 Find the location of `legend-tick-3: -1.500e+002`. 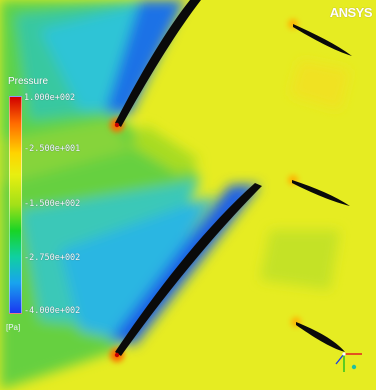

legend-tick-3: -1.500e+002 is located at coordinates (52, 204).